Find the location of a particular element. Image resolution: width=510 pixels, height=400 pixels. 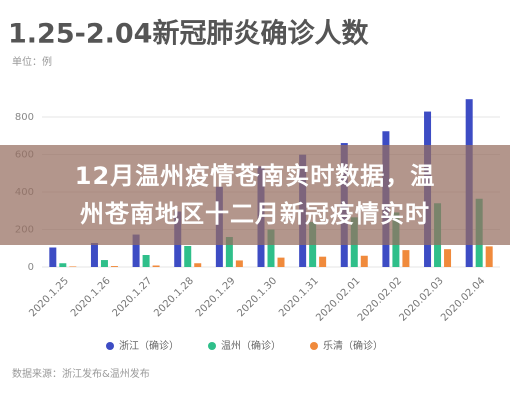

unit-label: 单位：例 is located at coordinates (32, 61).